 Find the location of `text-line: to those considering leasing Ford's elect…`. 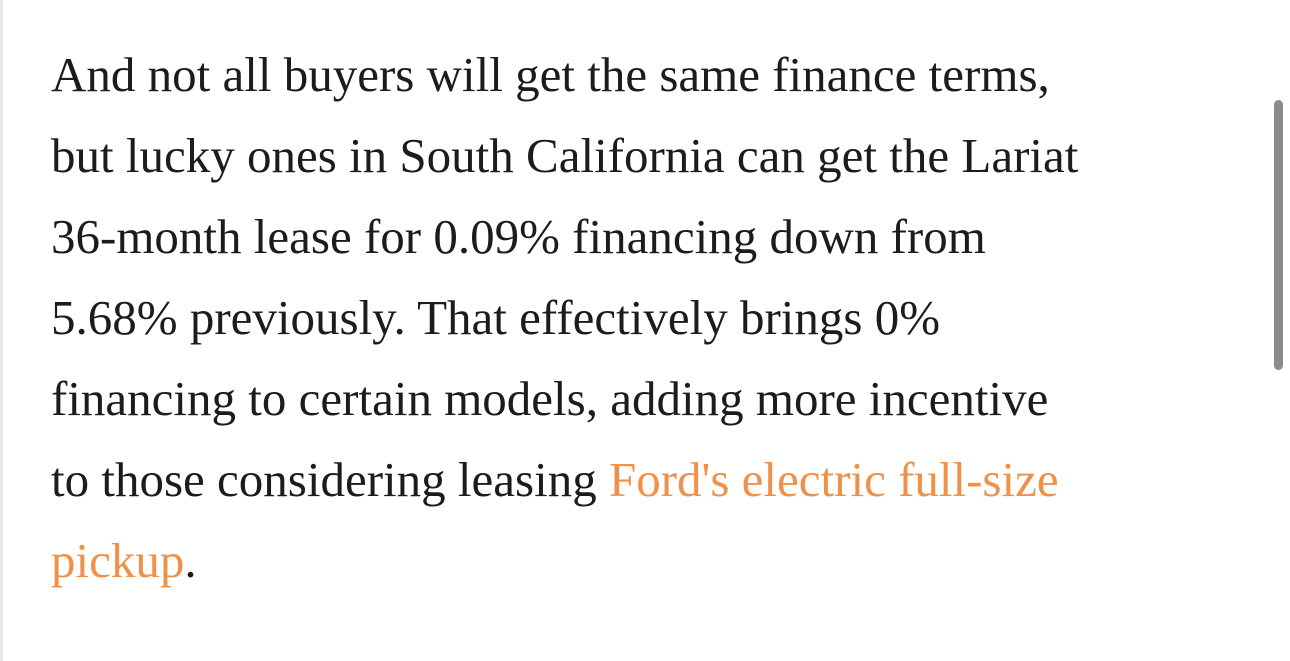

text-line: to those considering leasing Ford's elect… is located at coordinates (564, 479).